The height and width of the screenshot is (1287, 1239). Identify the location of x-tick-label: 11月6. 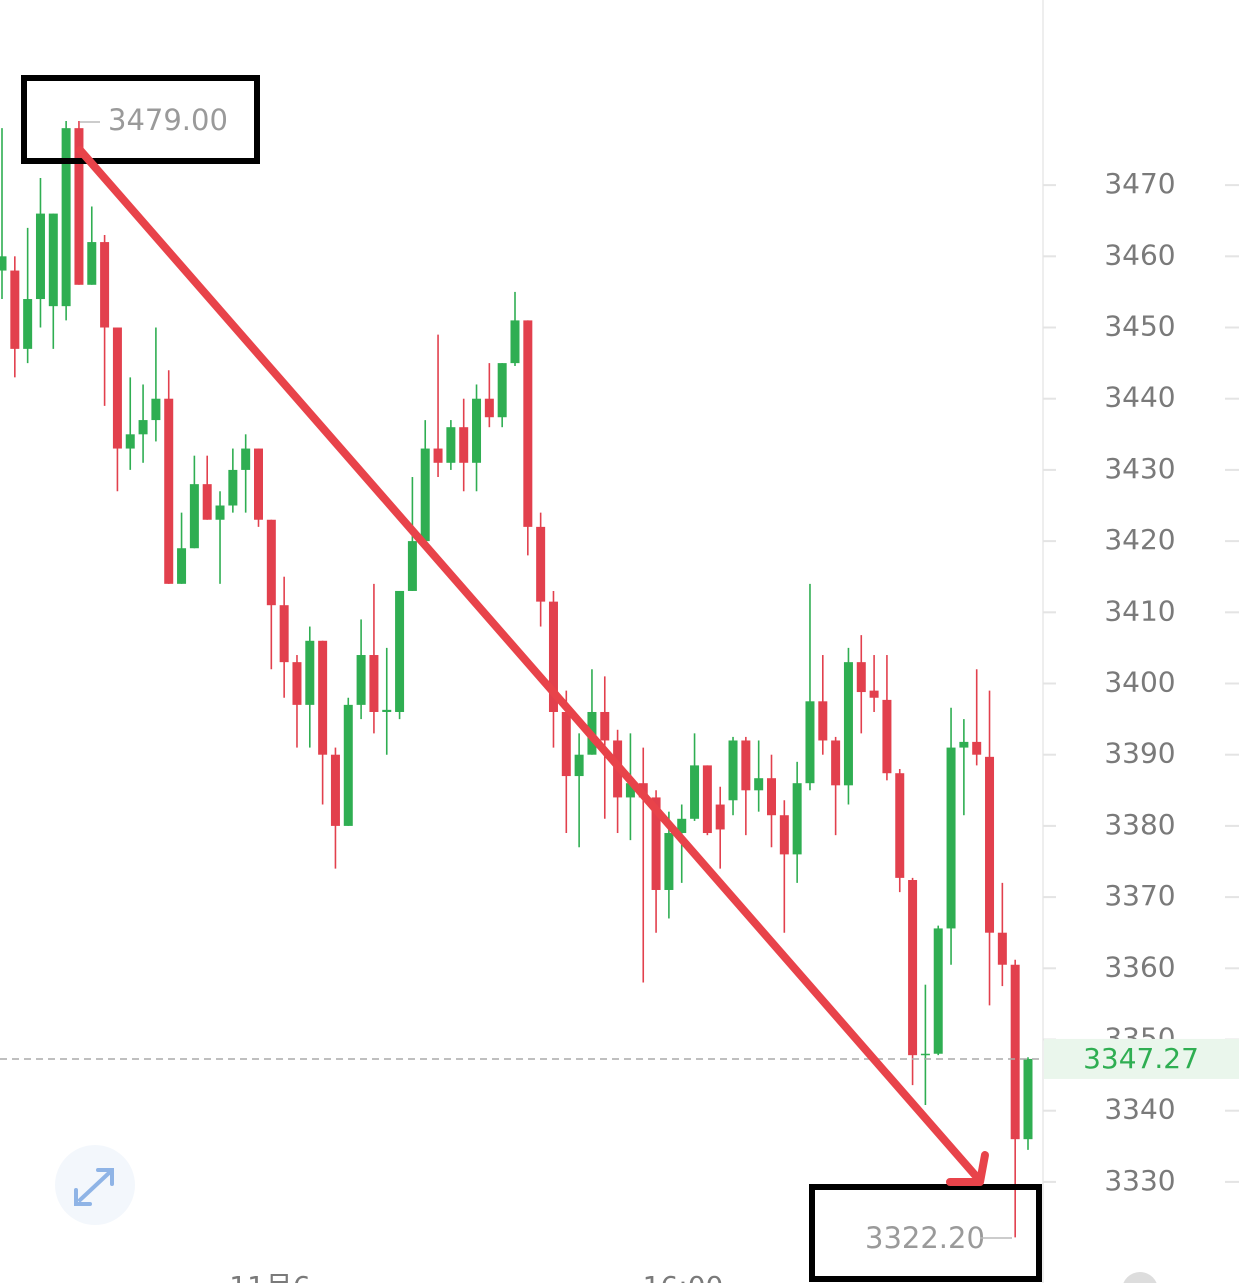
(269, 1276).